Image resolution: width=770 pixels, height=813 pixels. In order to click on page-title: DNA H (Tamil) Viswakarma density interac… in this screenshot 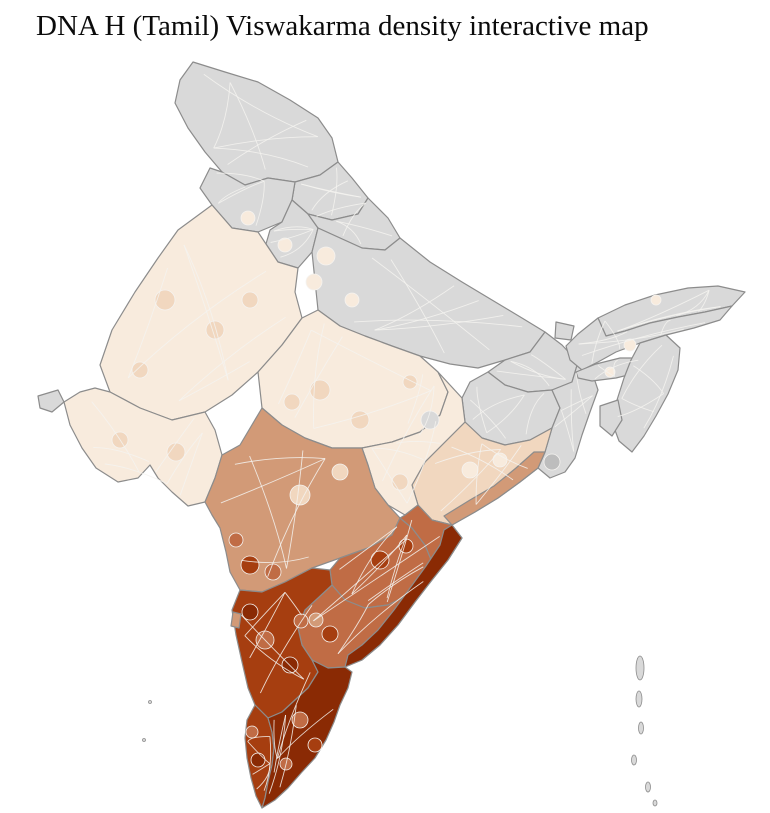, I will do `click(342, 26)`.